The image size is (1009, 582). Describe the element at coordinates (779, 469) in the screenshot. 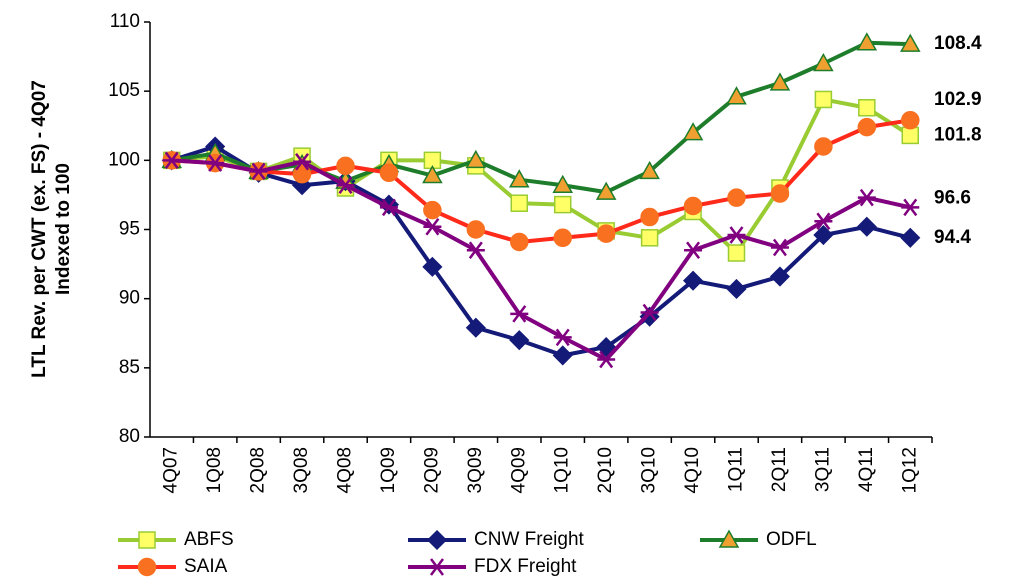

I see `x-tick-label: 2Q11` at that location.